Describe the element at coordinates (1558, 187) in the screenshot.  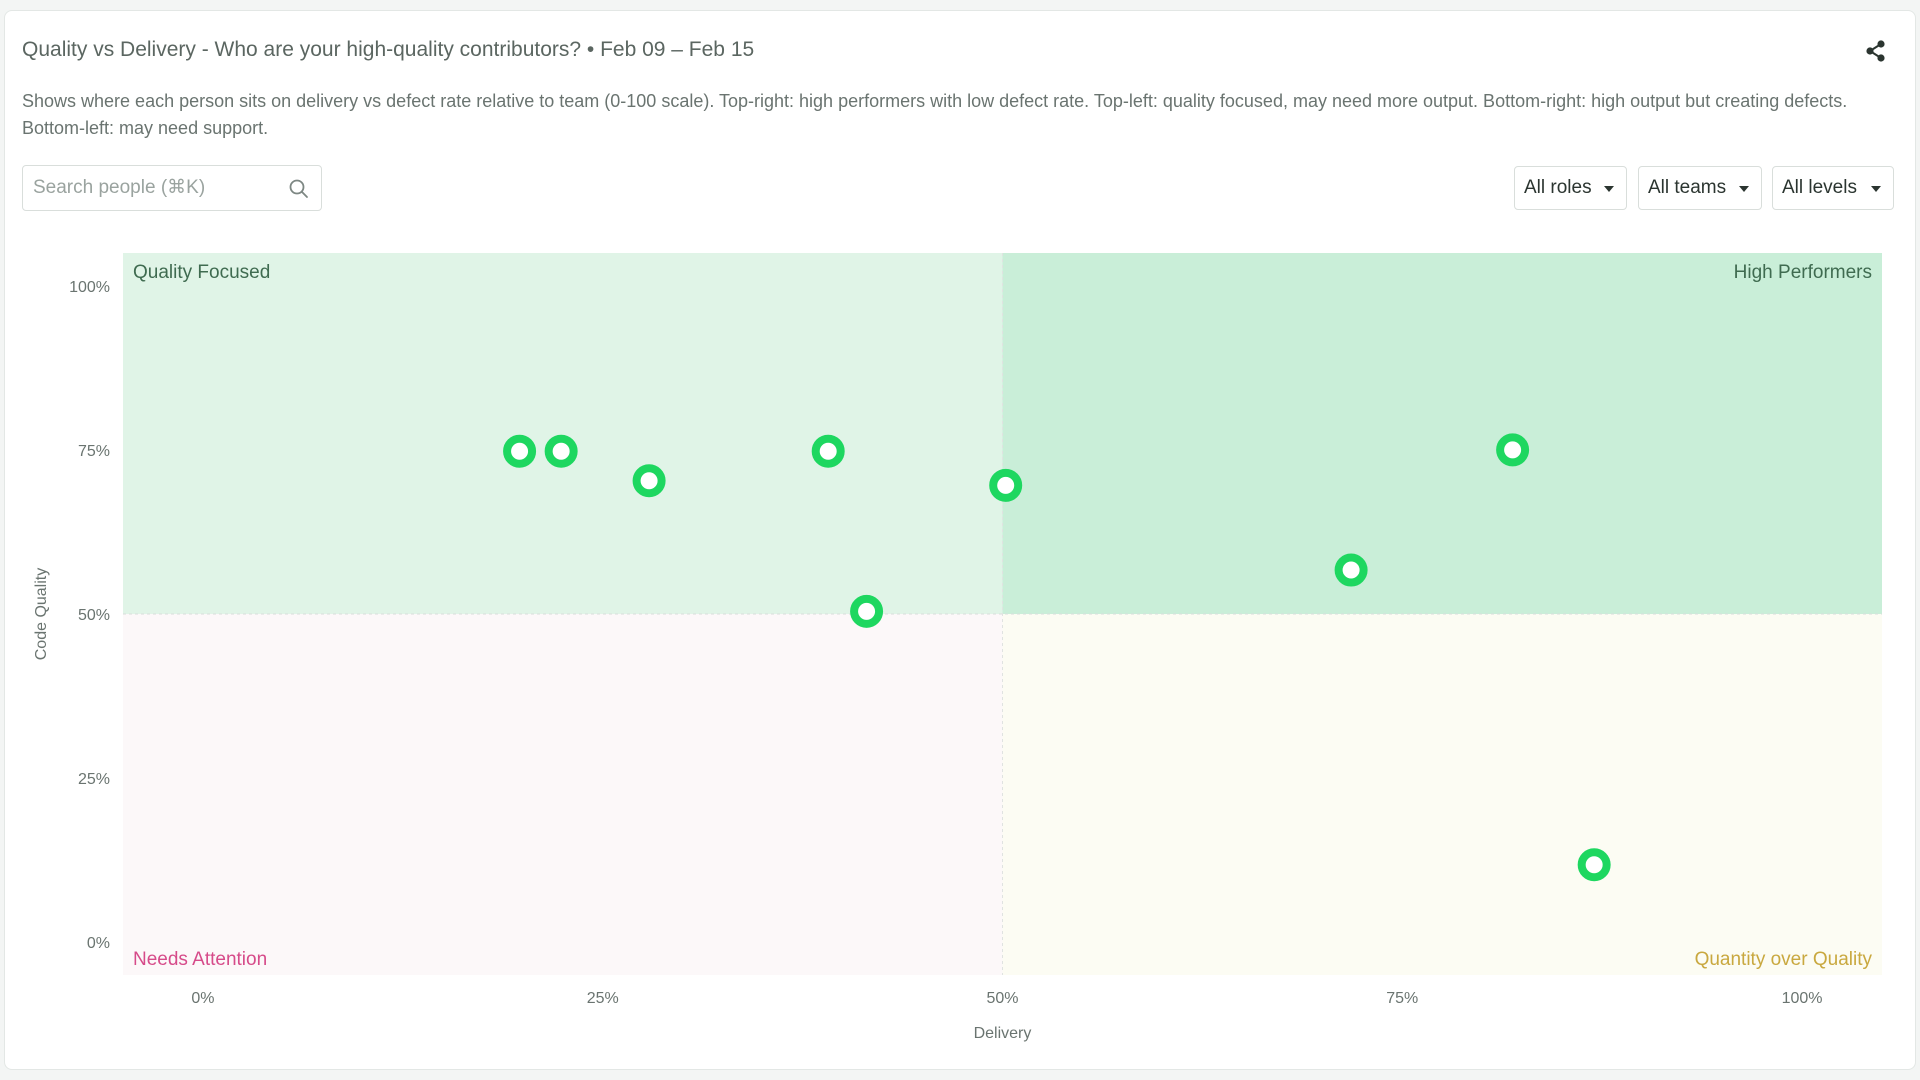
I see `roles-dropdown-label: All roles` at that location.